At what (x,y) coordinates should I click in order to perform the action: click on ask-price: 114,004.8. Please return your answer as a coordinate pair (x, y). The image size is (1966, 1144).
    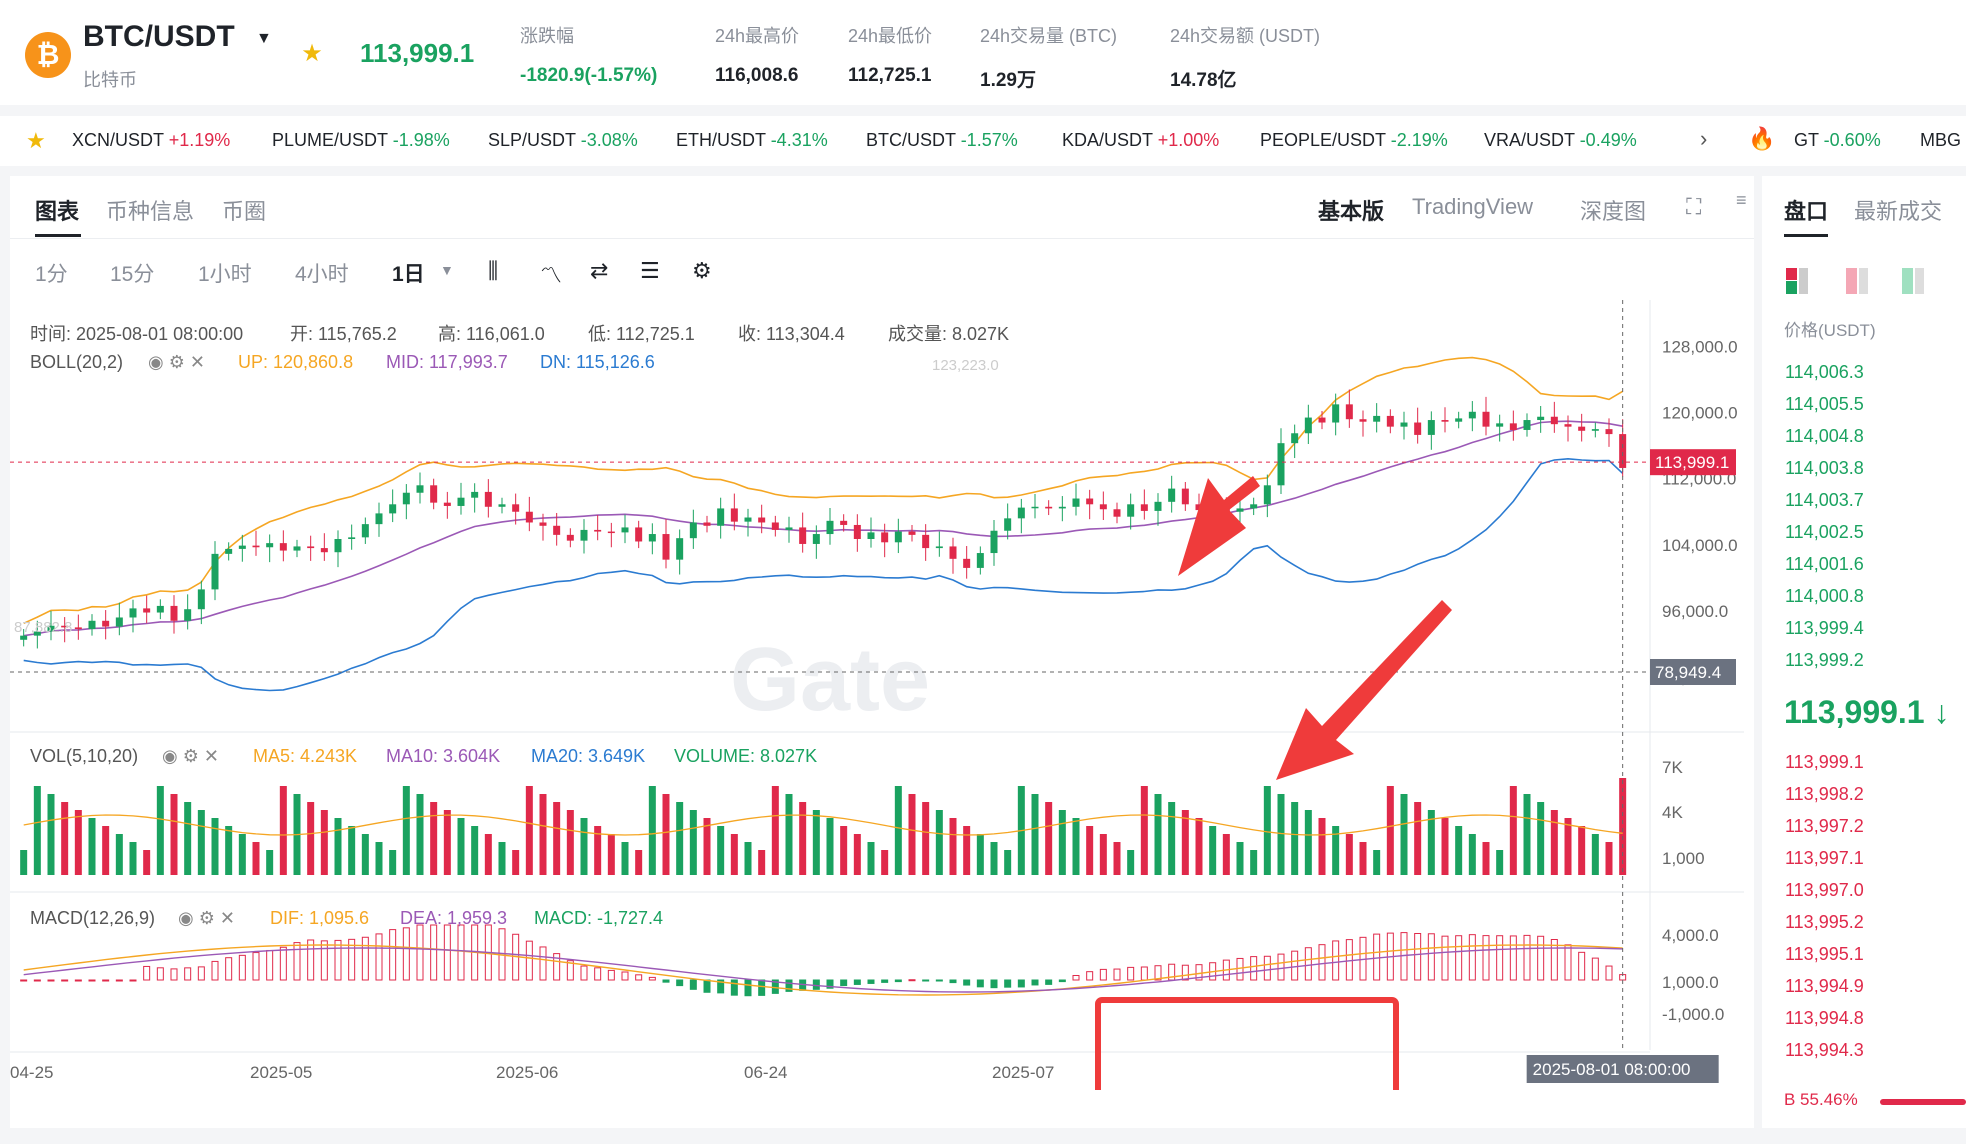
    Looking at the image, I should click on (1824, 436).